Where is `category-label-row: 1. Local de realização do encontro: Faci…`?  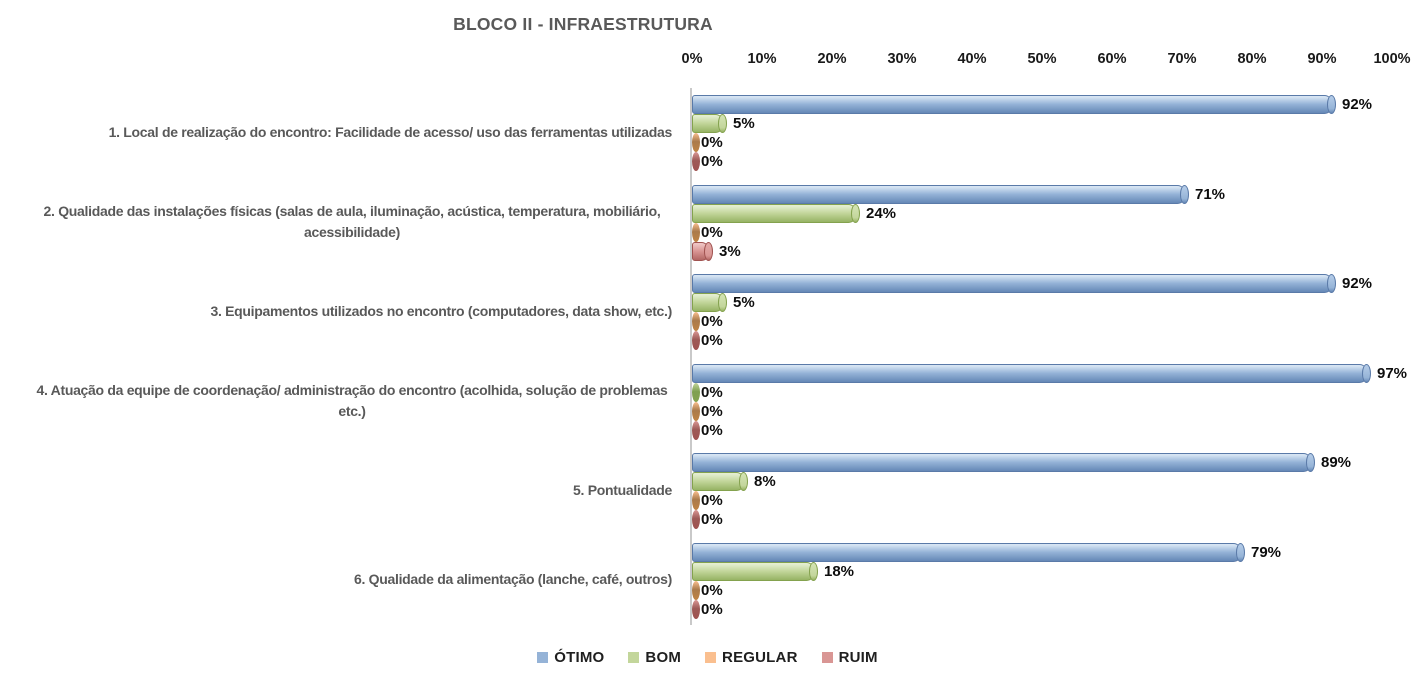
category-label-row: 1. Local de realização do encontro: Faci… is located at coordinates (343, 133).